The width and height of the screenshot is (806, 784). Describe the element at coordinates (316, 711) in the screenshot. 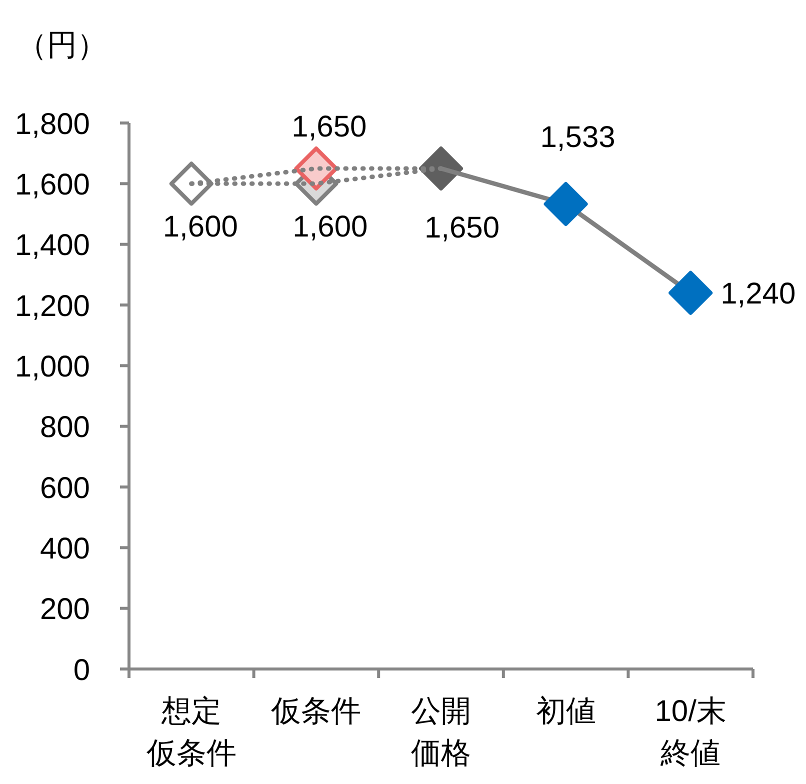

I see `x-tick-label: 仮条件` at that location.